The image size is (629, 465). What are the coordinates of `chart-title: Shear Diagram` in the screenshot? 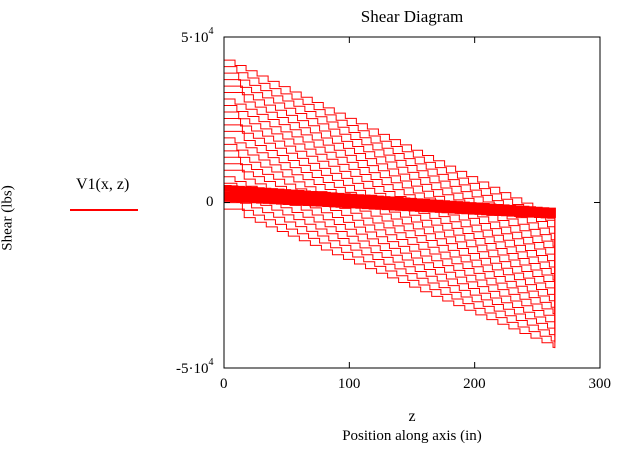 It's located at (412, 16).